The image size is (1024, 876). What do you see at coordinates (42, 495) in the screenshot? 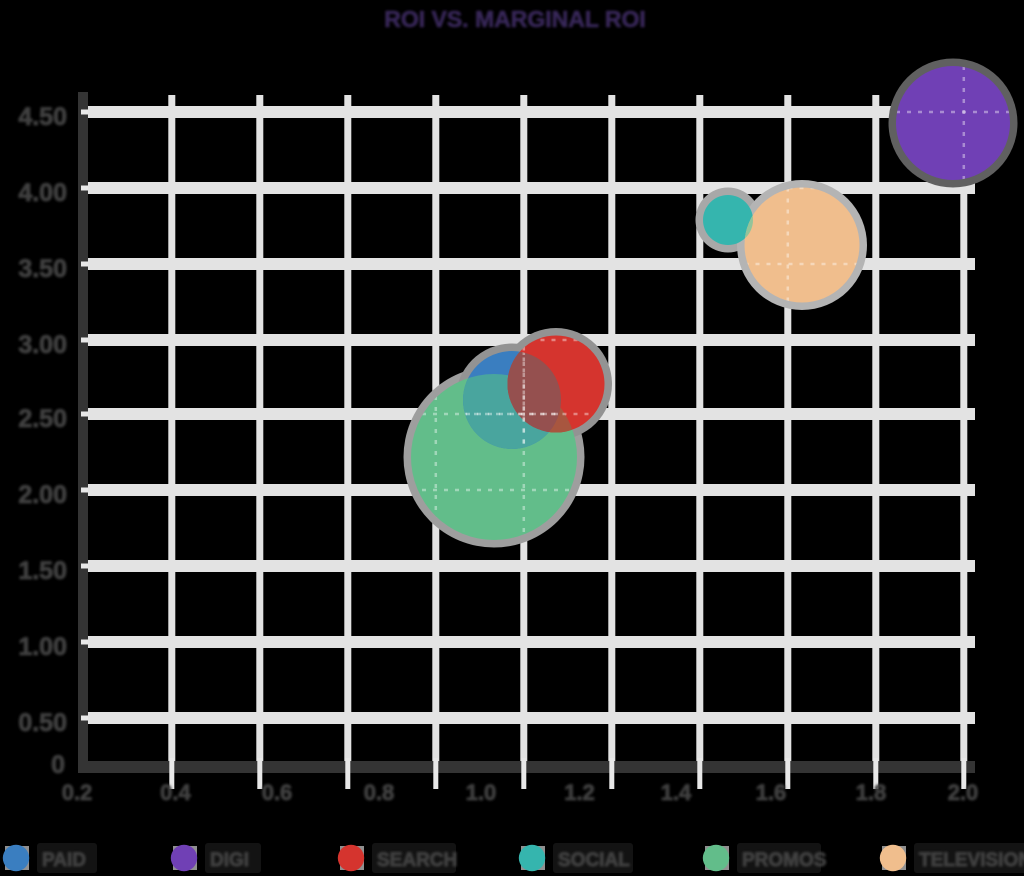
I see `svg-text: 2.00` at bounding box center [42, 495].